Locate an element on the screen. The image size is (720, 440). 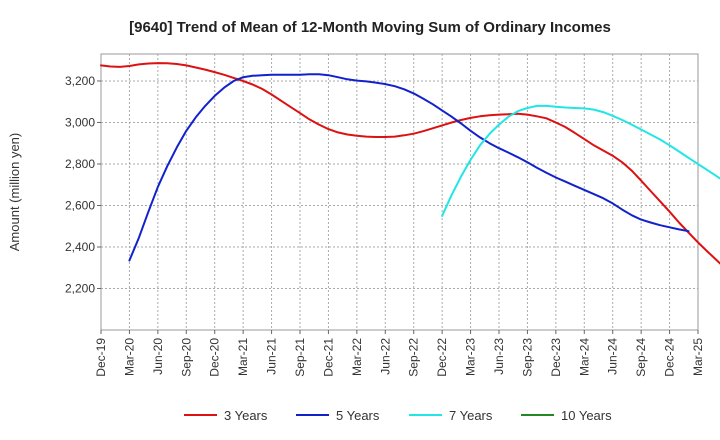
legend-label-7-years: 7 Years is located at coordinates (471, 415).